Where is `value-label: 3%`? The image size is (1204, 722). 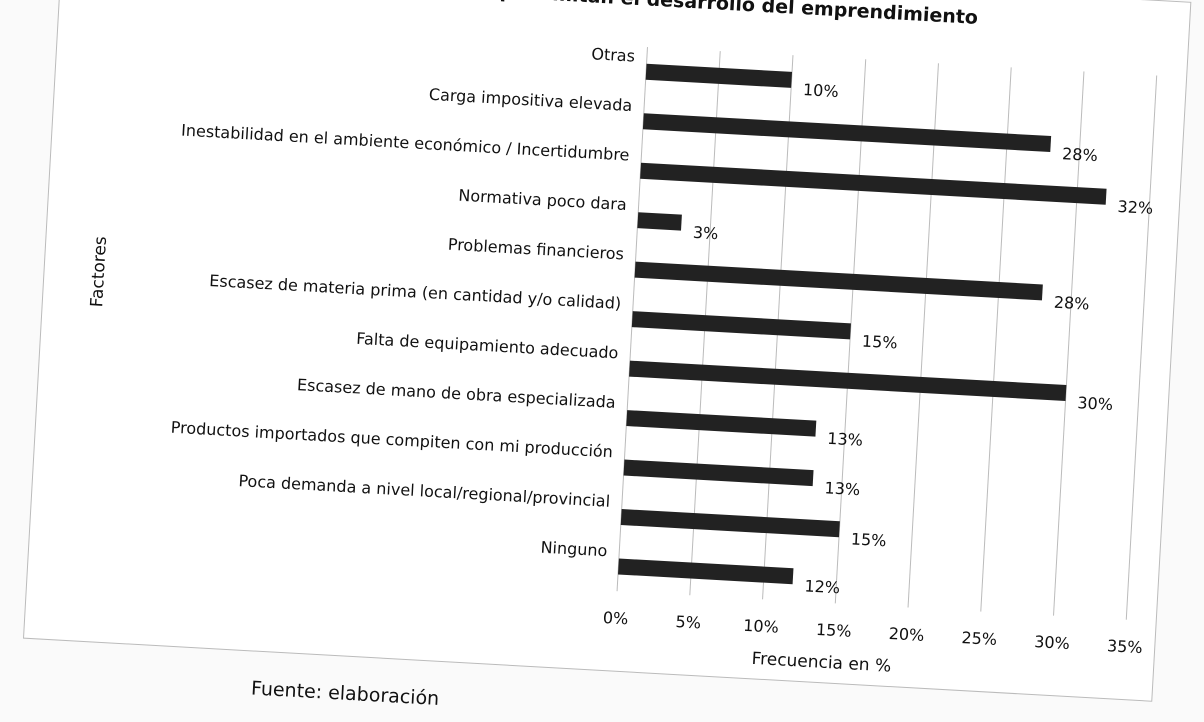 value-label: 3% is located at coordinates (705, 233).